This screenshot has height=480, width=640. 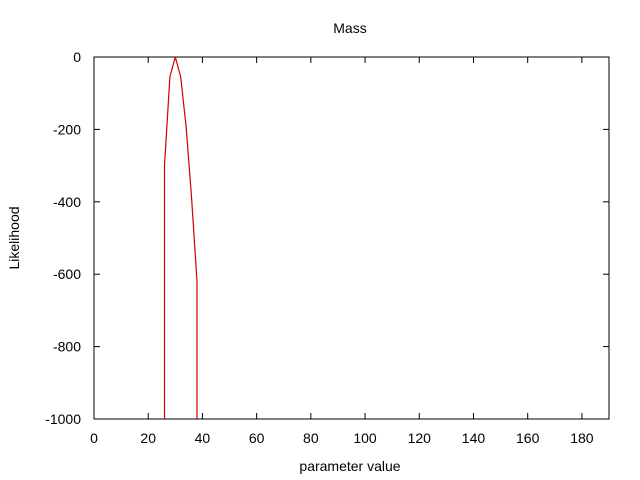 I want to click on y-tick-label: -400, so click(x=67, y=202).